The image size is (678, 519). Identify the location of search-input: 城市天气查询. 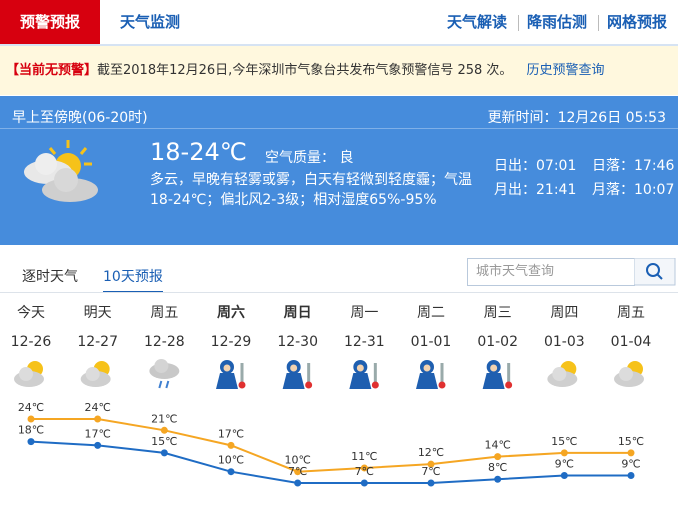
(551, 272).